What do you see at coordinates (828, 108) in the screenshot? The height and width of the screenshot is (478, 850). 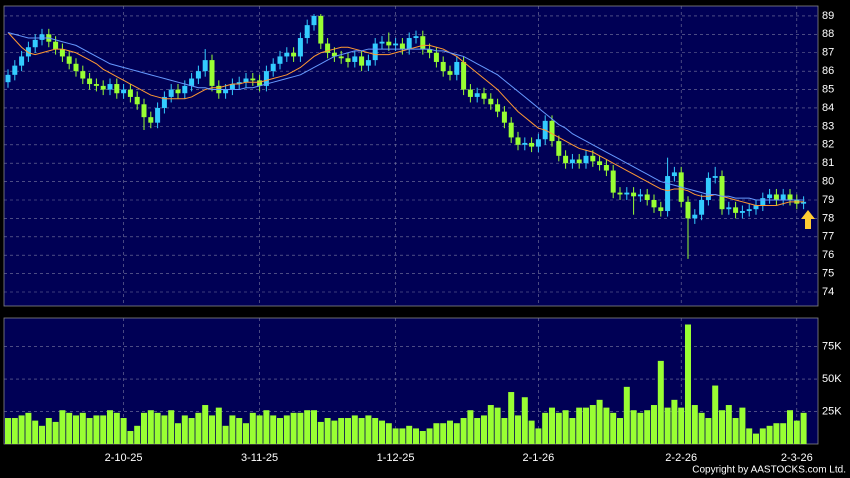 I see `y-tick-label: 84` at bounding box center [828, 108].